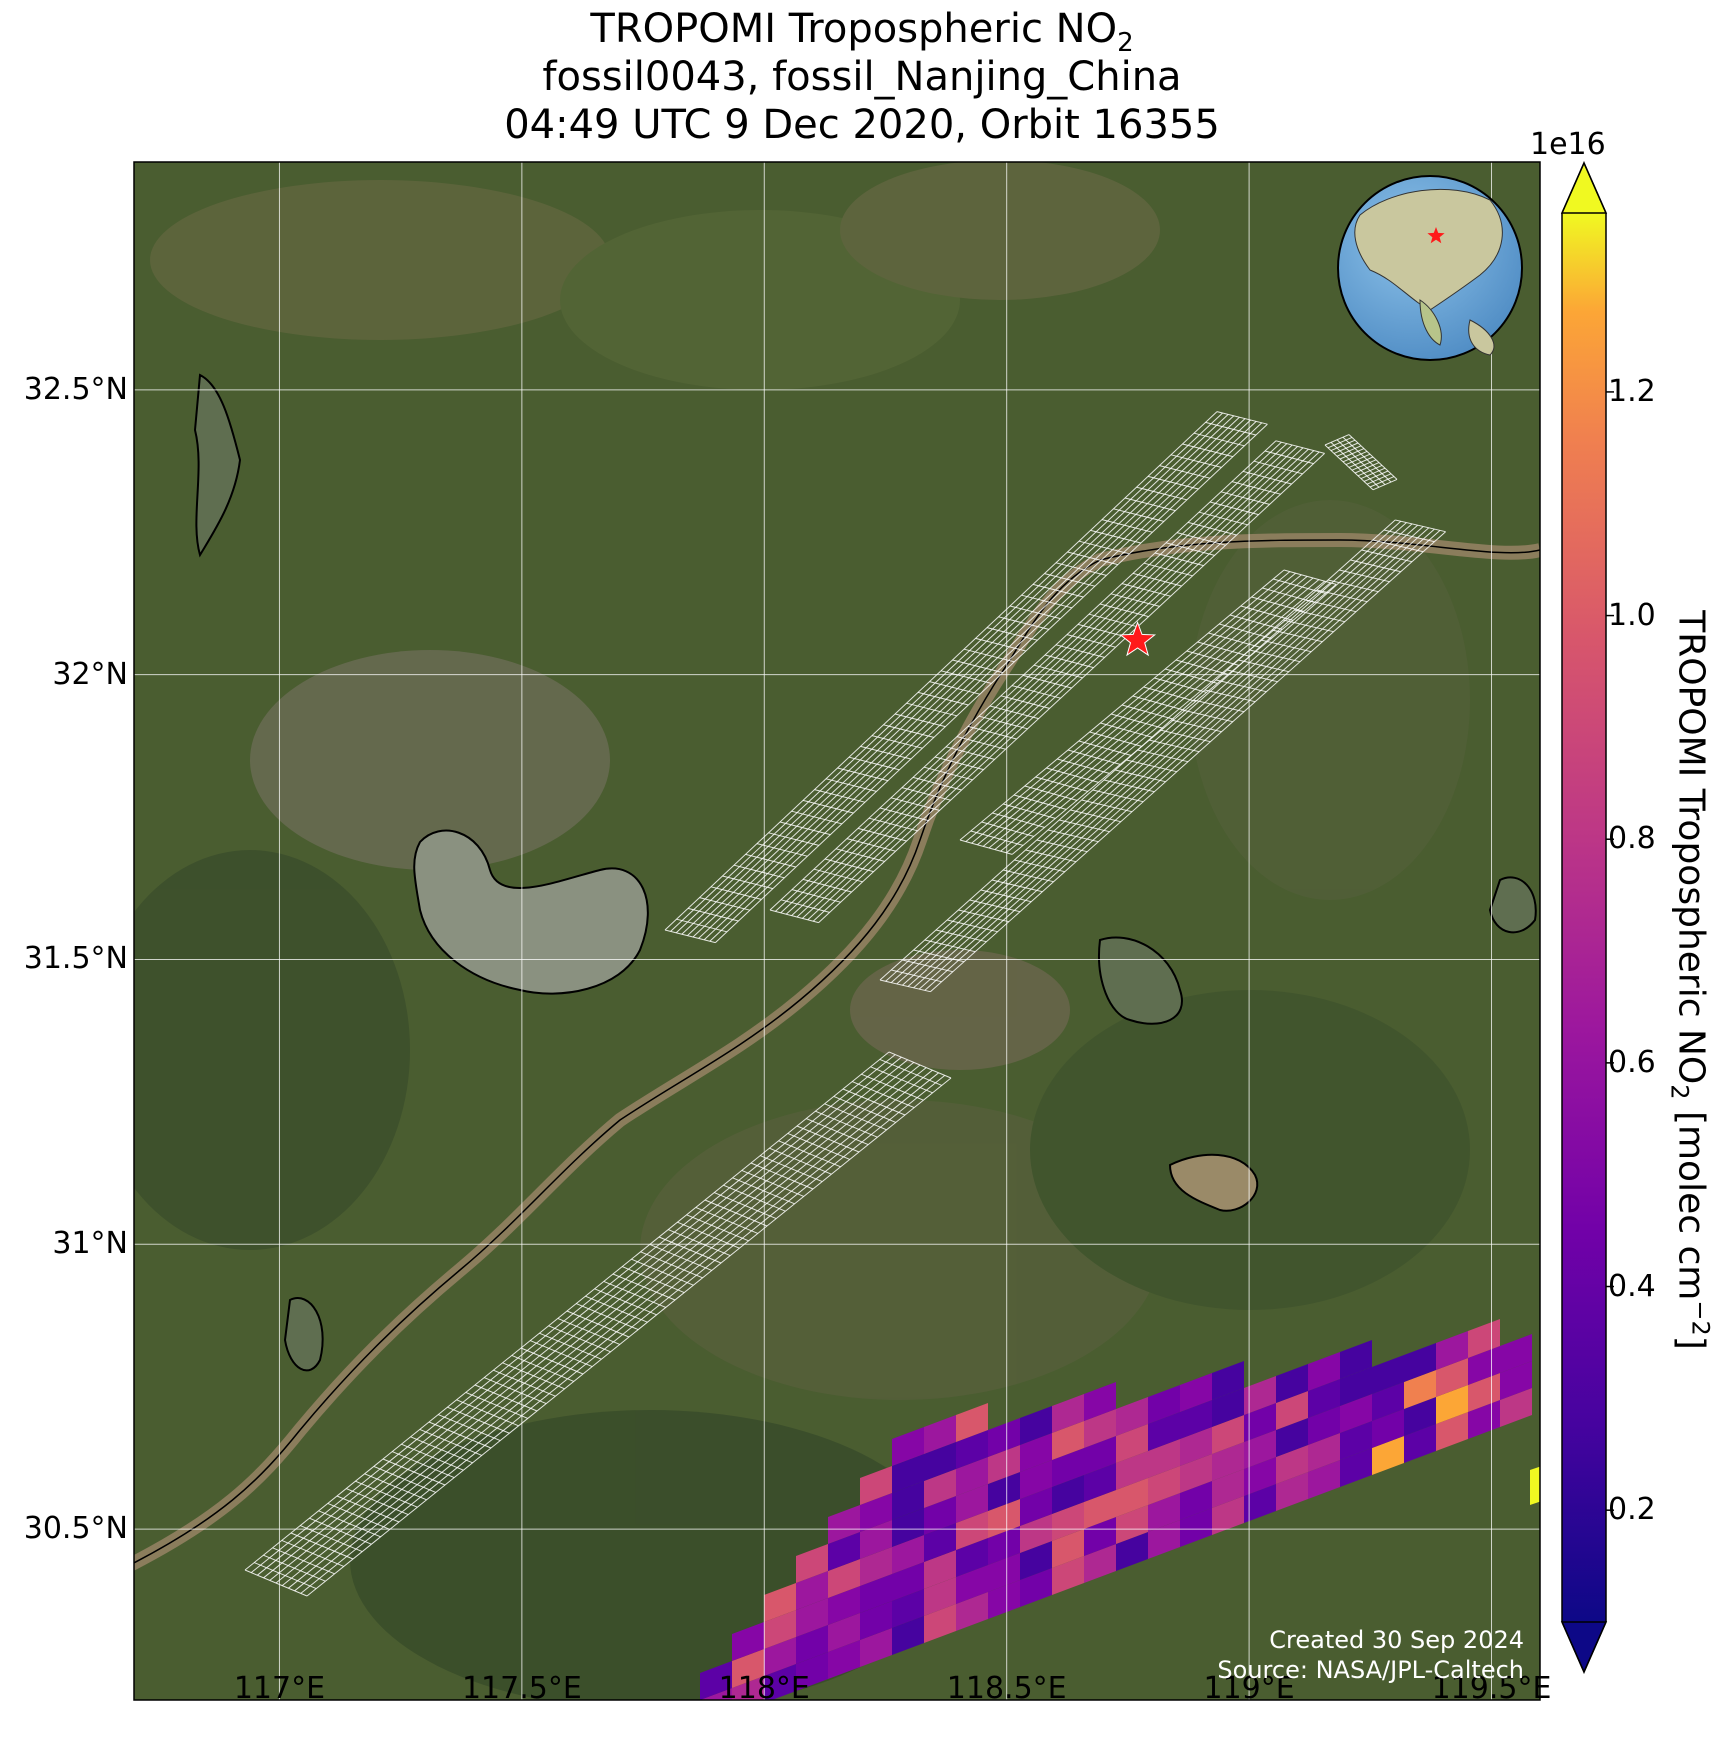  I want to click on gucheng-lake, so click(1213, 1182).